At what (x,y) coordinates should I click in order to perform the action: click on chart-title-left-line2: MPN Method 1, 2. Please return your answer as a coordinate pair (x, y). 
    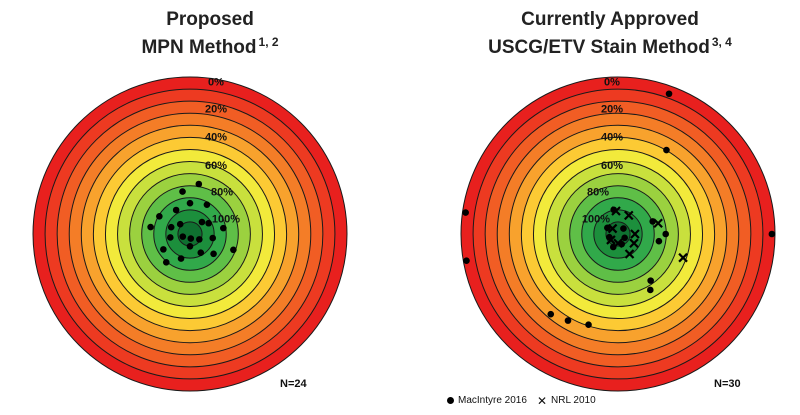
    Looking at the image, I should click on (210, 45).